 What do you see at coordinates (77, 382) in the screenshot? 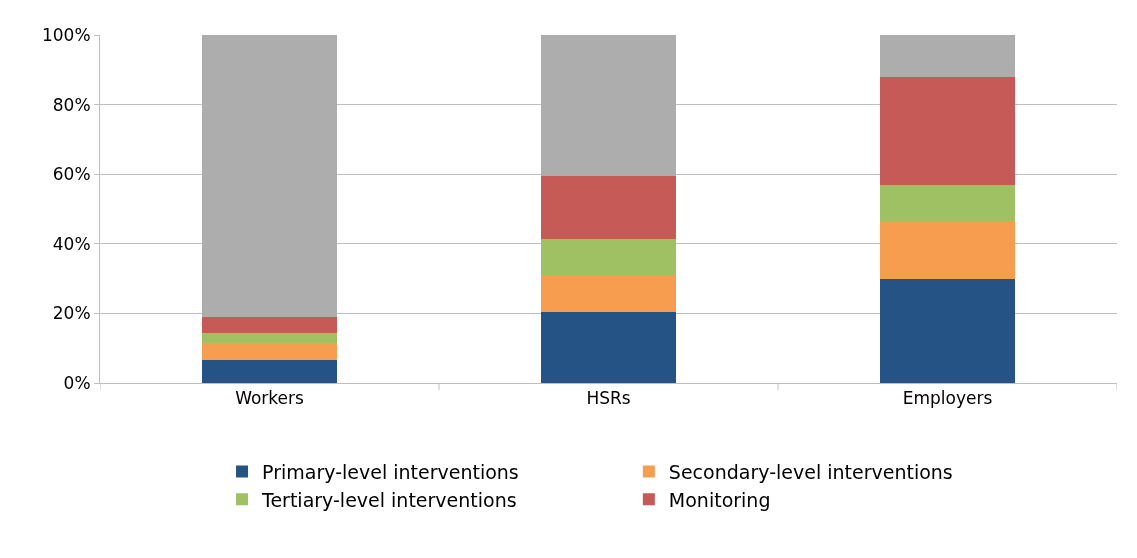
I see `y-tick-label: 0%` at bounding box center [77, 382].